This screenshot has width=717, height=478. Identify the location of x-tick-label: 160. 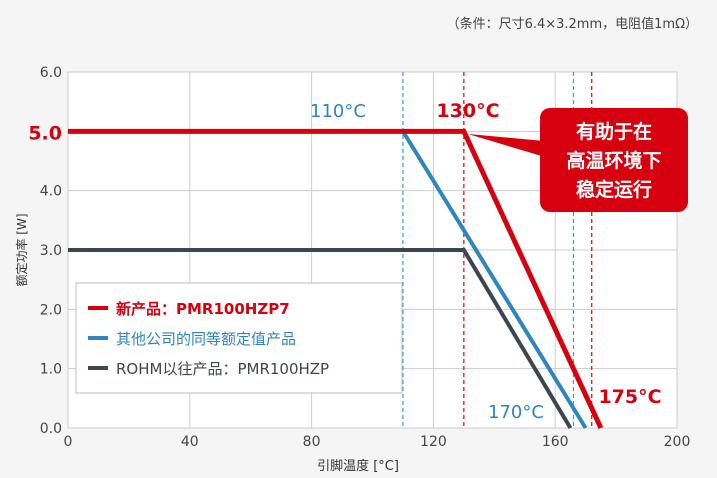
(555, 442).